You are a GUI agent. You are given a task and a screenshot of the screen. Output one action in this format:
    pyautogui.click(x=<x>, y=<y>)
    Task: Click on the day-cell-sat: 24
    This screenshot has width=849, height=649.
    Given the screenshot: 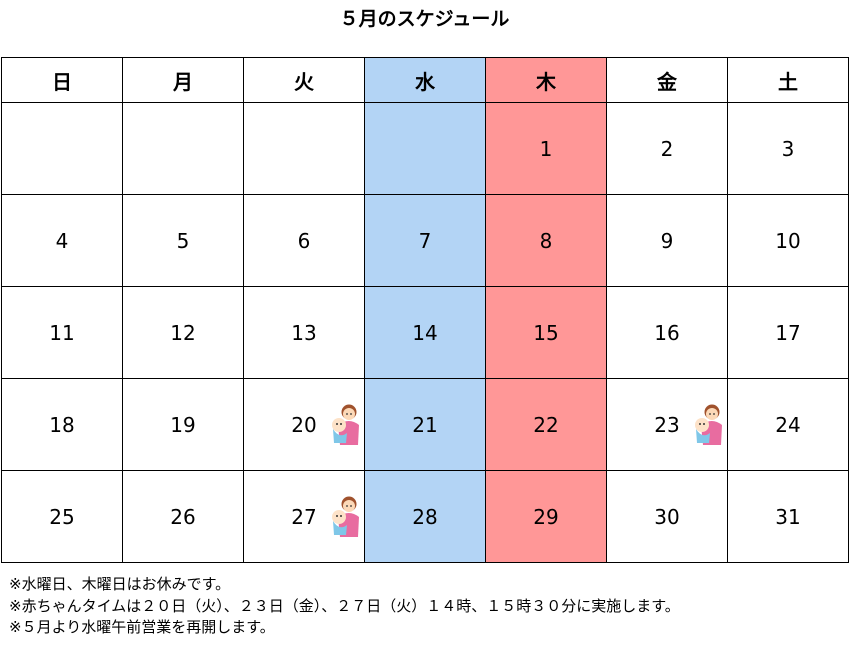 What is the action you would take?
    pyautogui.click(x=788, y=424)
    